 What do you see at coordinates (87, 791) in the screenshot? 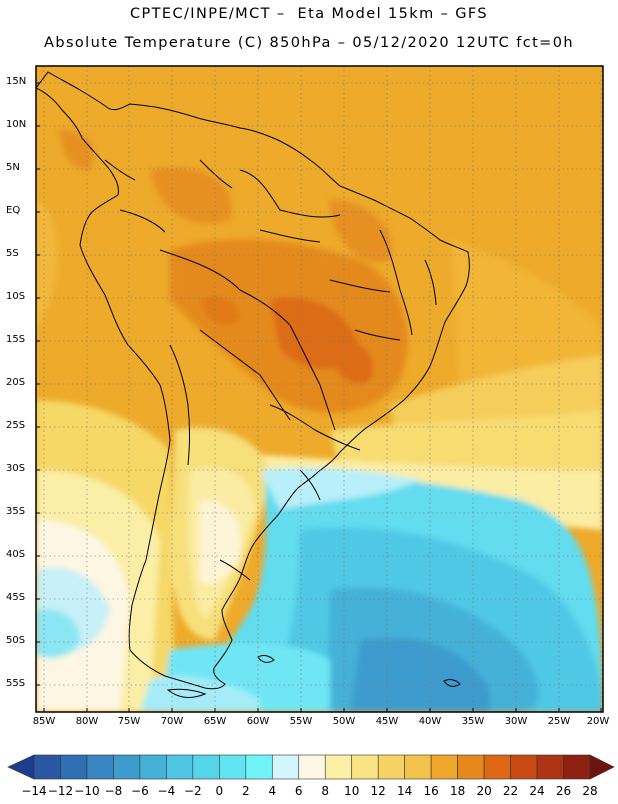
I see `colorbar-label: −10` at bounding box center [87, 791].